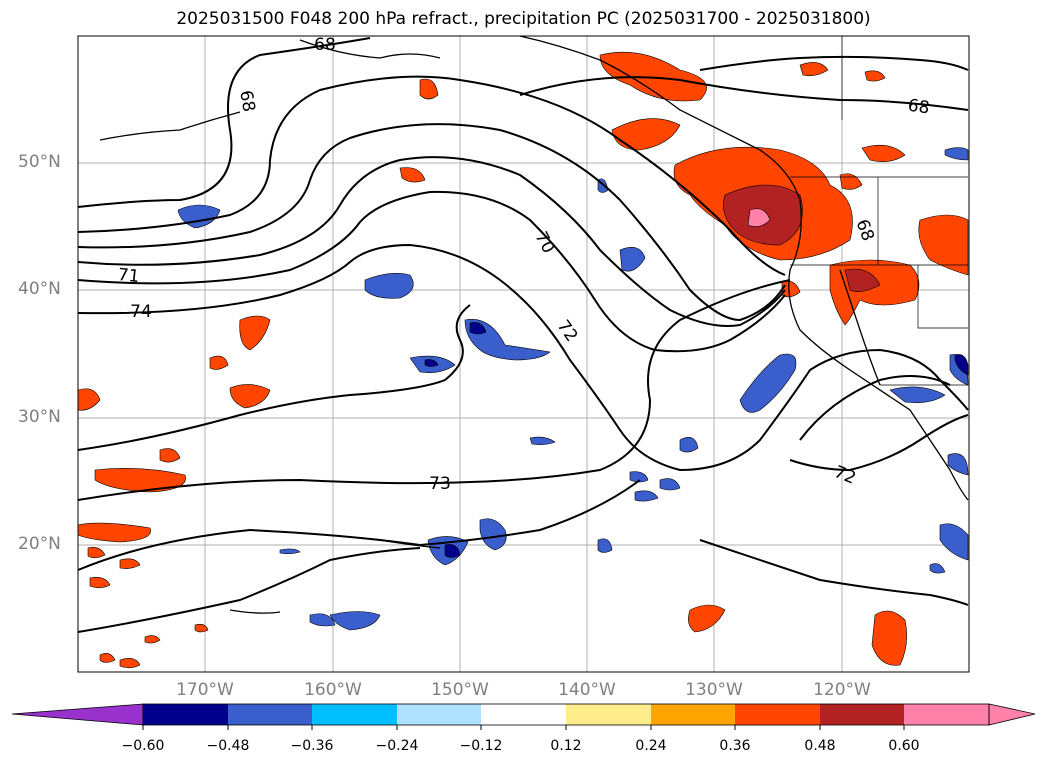  I want to click on colorbar-tick-label: −0.24, so click(397, 746).